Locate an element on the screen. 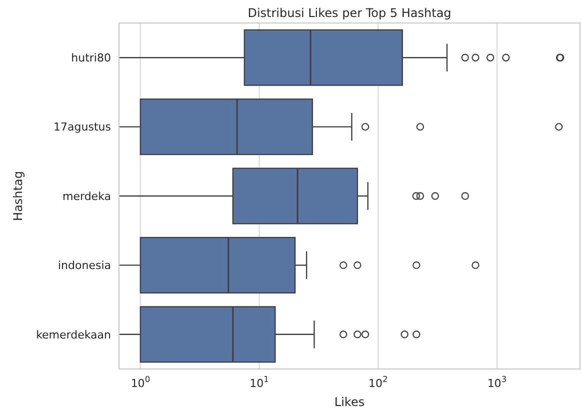  y-axis-title: Hashtag is located at coordinates (18, 196).